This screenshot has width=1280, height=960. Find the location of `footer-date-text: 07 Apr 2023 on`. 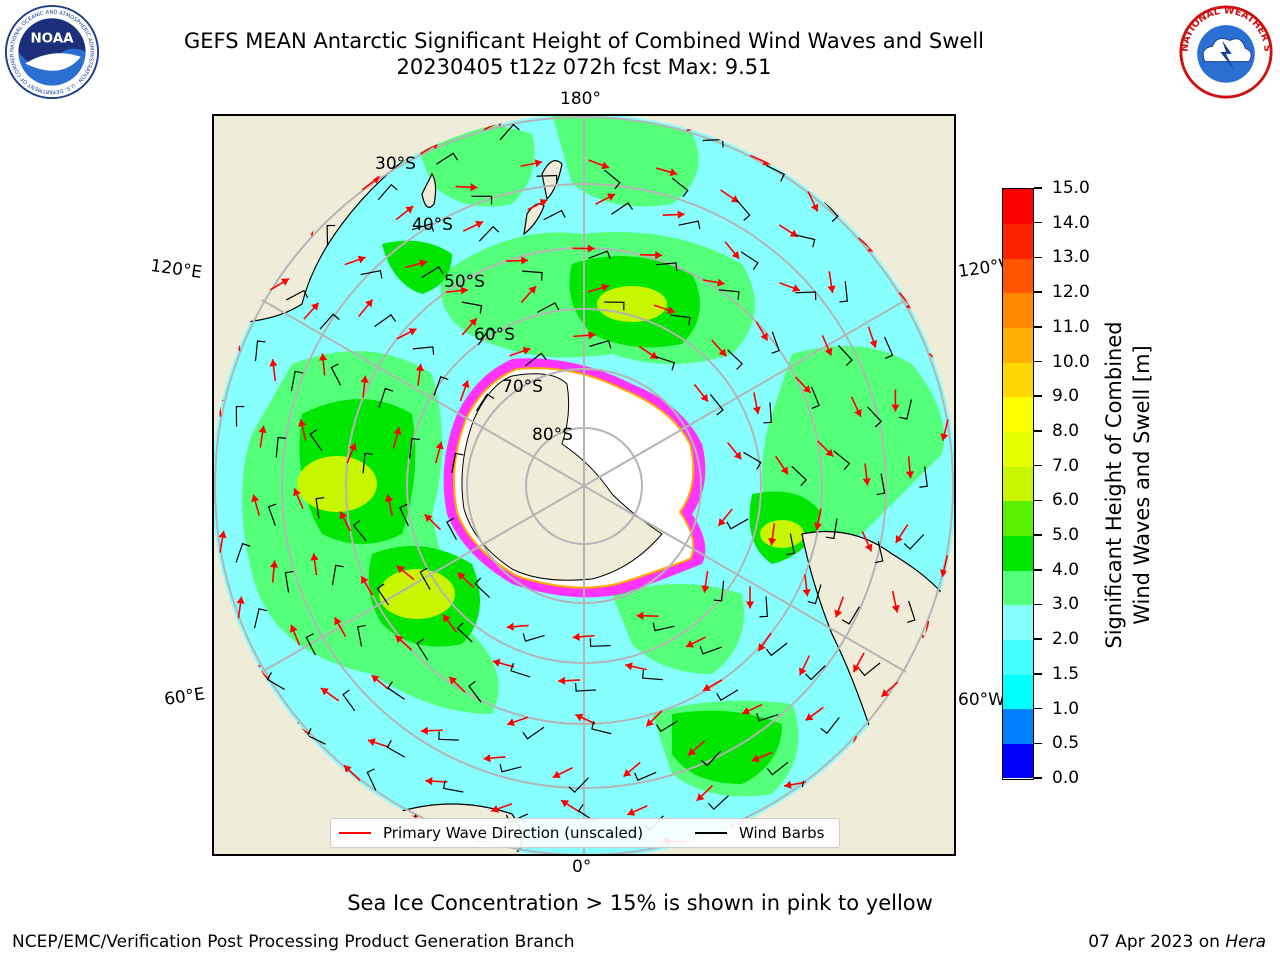

footer-date-text: 07 Apr 2023 on is located at coordinates (1157, 942).